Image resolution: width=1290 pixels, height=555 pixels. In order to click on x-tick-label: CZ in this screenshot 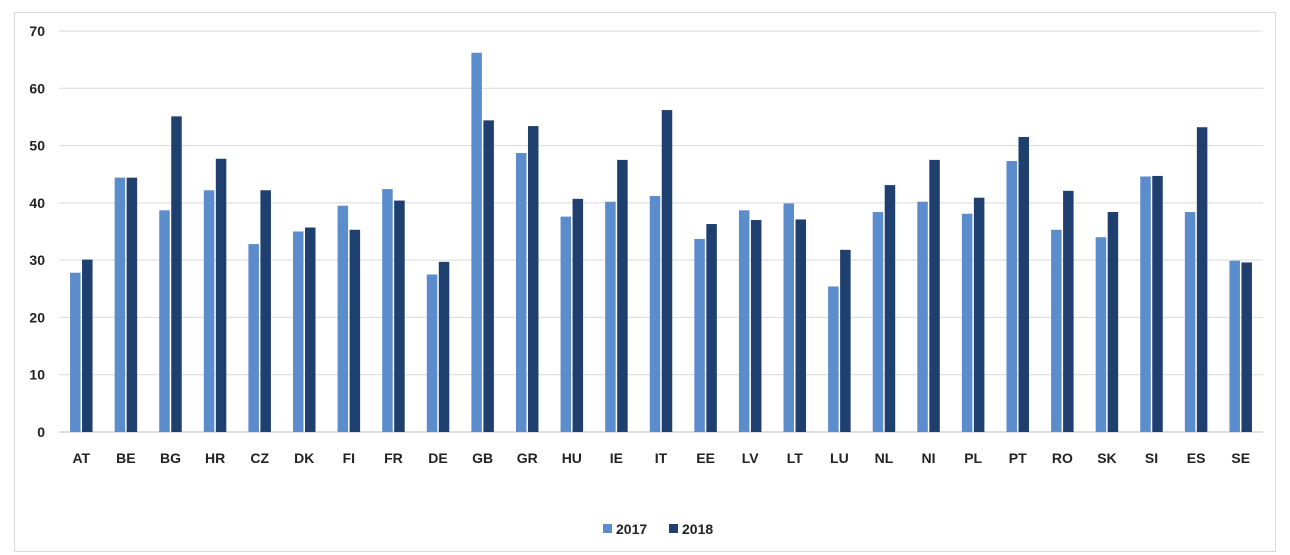, I will do `click(259, 458)`.